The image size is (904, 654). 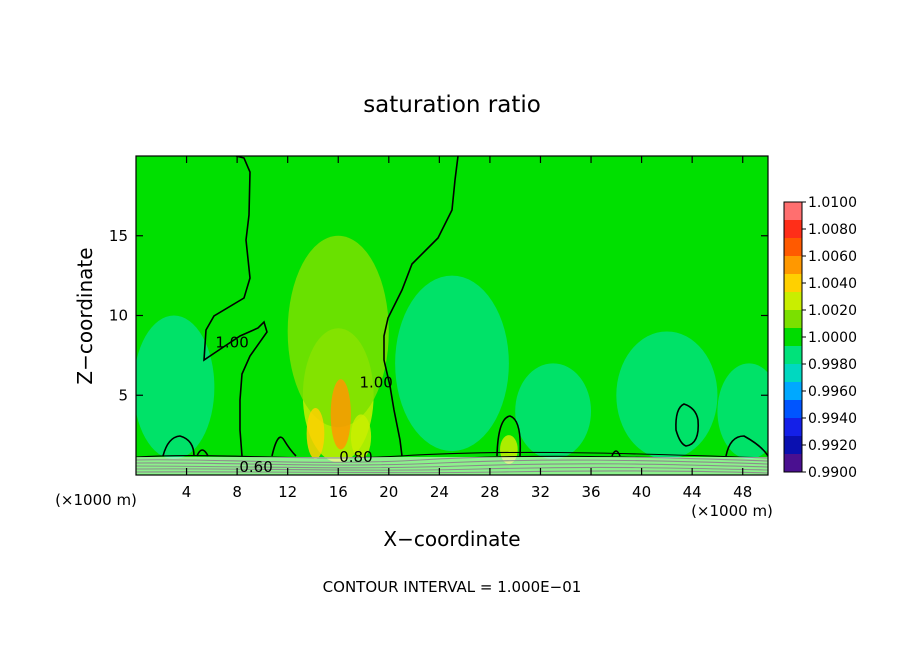 What do you see at coordinates (742, 492) in the screenshot?
I see `x-tick-label: 48` at bounding box center [742, 492].